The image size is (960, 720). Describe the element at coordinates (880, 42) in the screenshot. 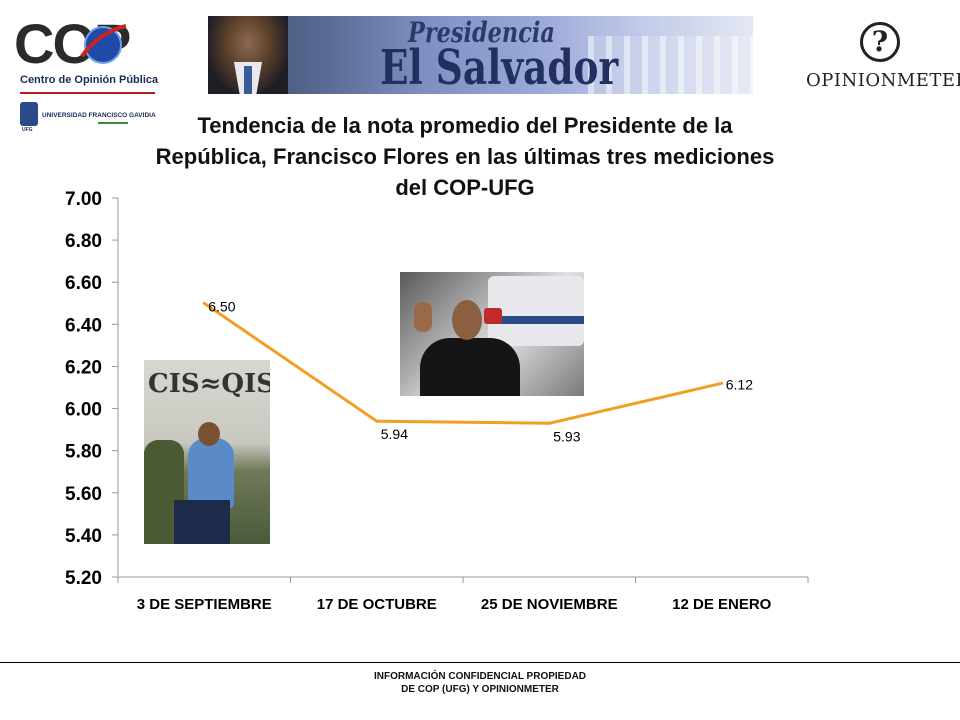

I see `question-mark-icon: ?` at that location.